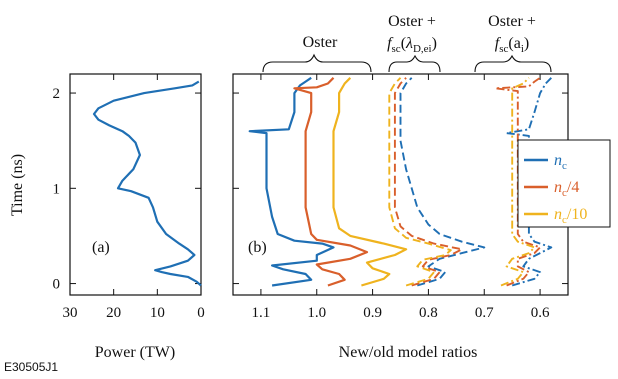 Image resolution: width=618 pixels, height=379 pixels. Describe the element at coordinates (408, 352) in the screenshot. I see `panel-b-xlabel: New/old model ratios` at that location.